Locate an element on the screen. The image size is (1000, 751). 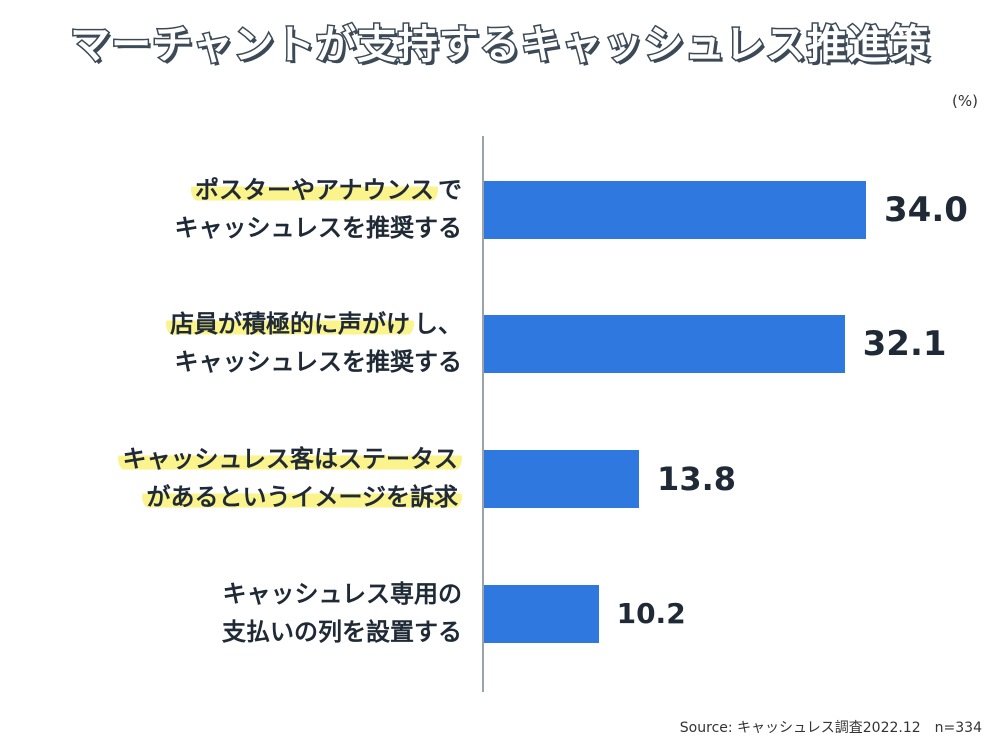
category-label-emphasis: ポスターやアナウンス is located at coordinates (314, 190).